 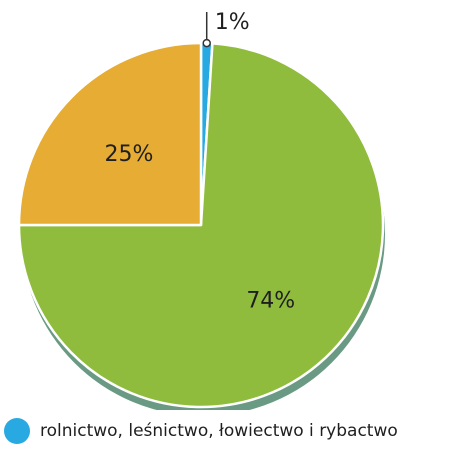 What do you see at coordinates (128, 154) in the screenshot?
I see `slice-label-25-percent: 25%` at bounding box center [128, 154].